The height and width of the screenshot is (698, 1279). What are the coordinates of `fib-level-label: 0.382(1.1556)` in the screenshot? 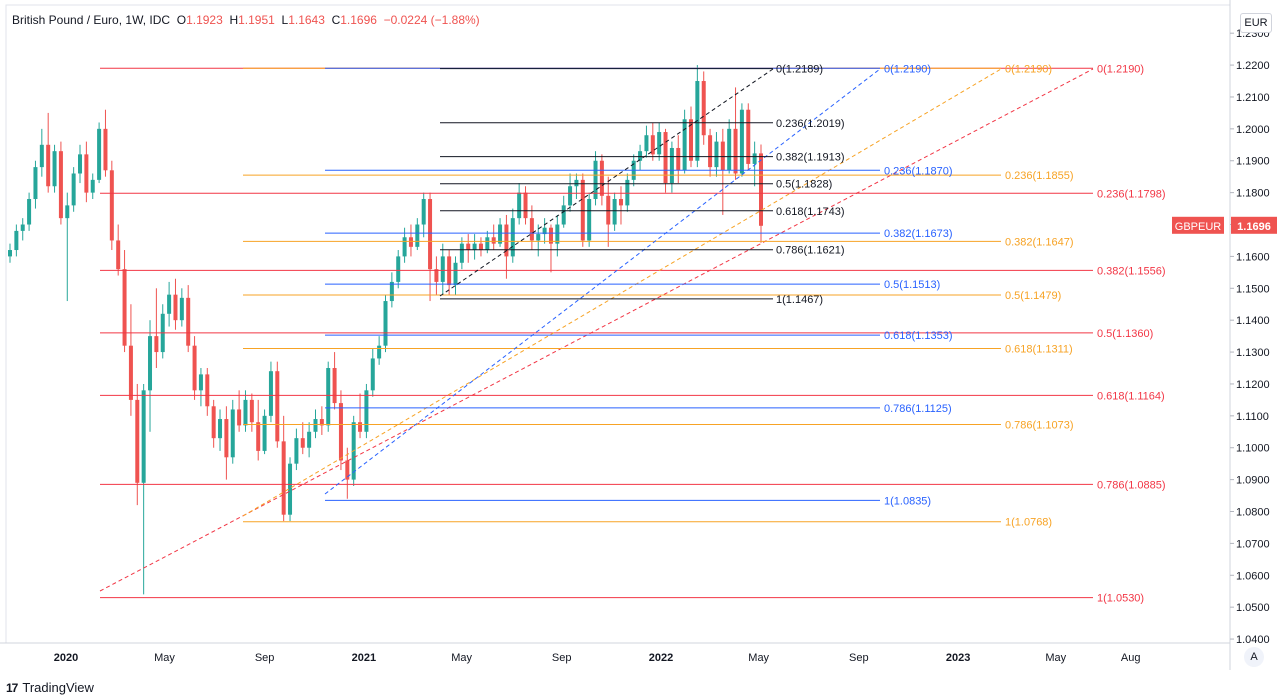 It's located at (1131, 271).